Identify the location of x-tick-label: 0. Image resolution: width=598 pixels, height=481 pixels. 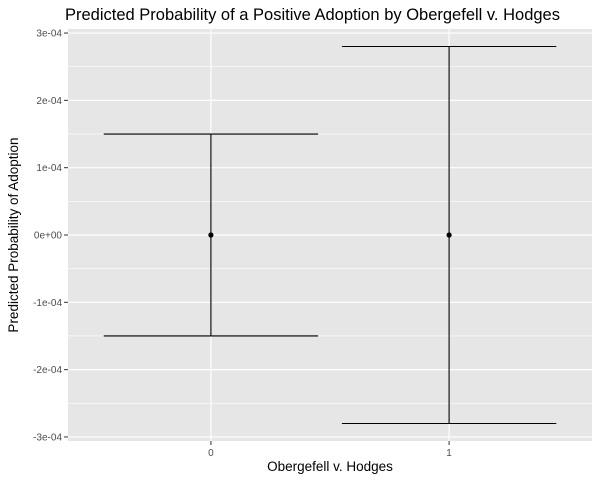
(211, 453).